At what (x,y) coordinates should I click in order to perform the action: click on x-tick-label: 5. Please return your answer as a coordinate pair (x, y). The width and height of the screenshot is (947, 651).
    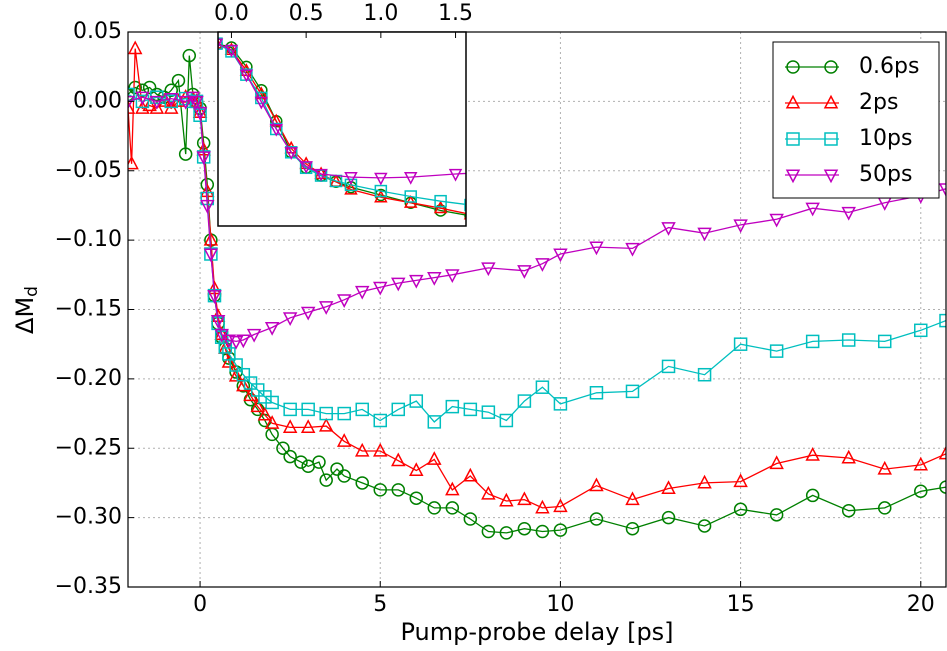
    Looking at the image, I should click on (380, 604).